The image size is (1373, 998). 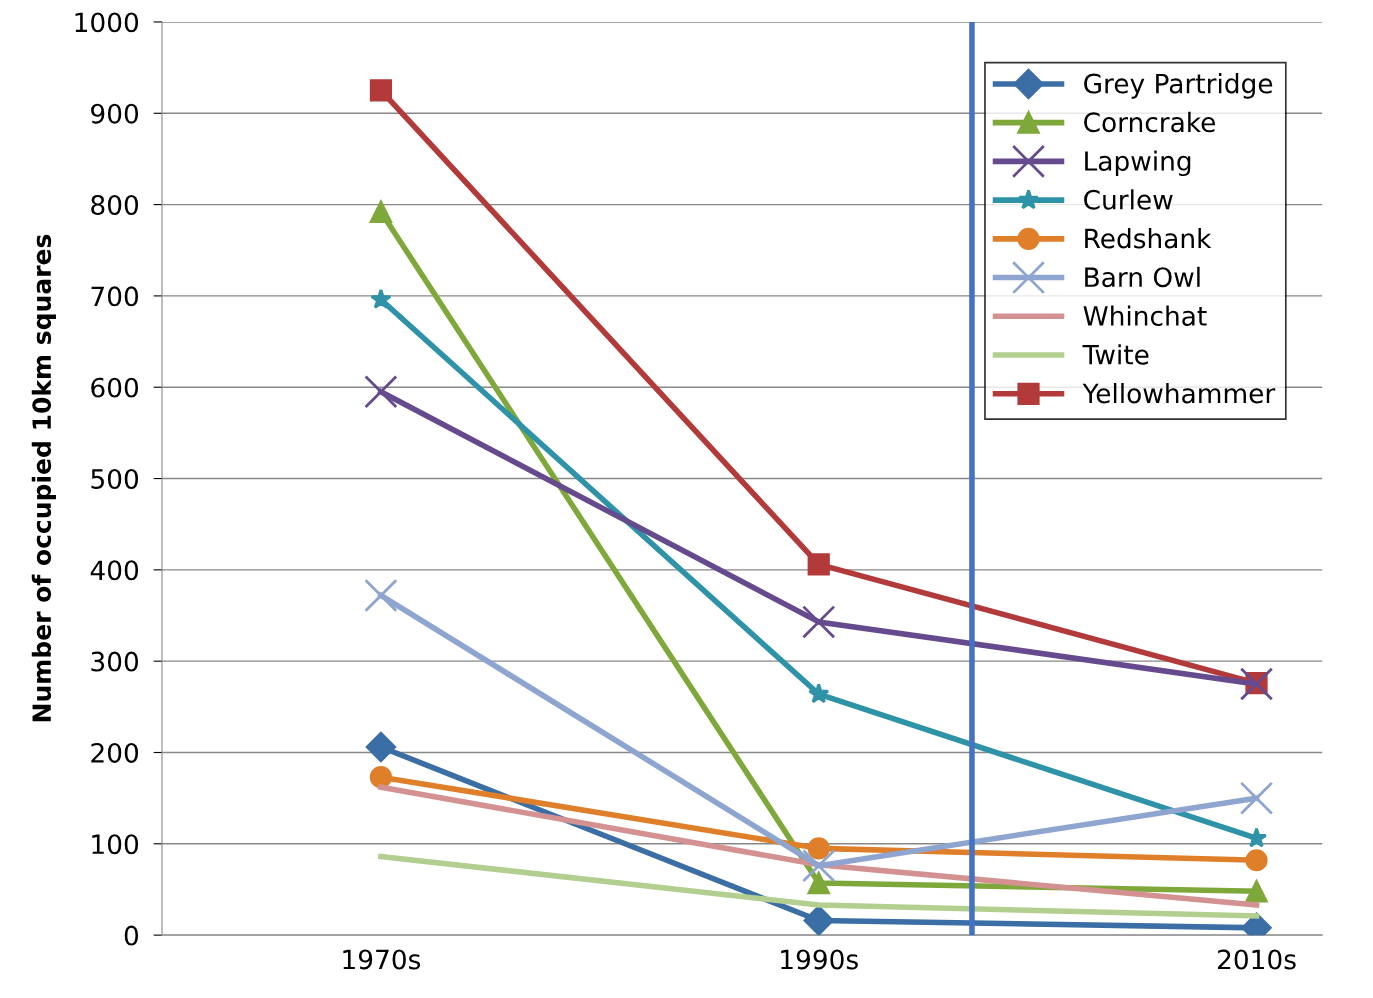 What do you see at coordinates (1145, 315) in the screenshot?
I see `legend-label: Whinchat` at bounding box center [1145, 315].